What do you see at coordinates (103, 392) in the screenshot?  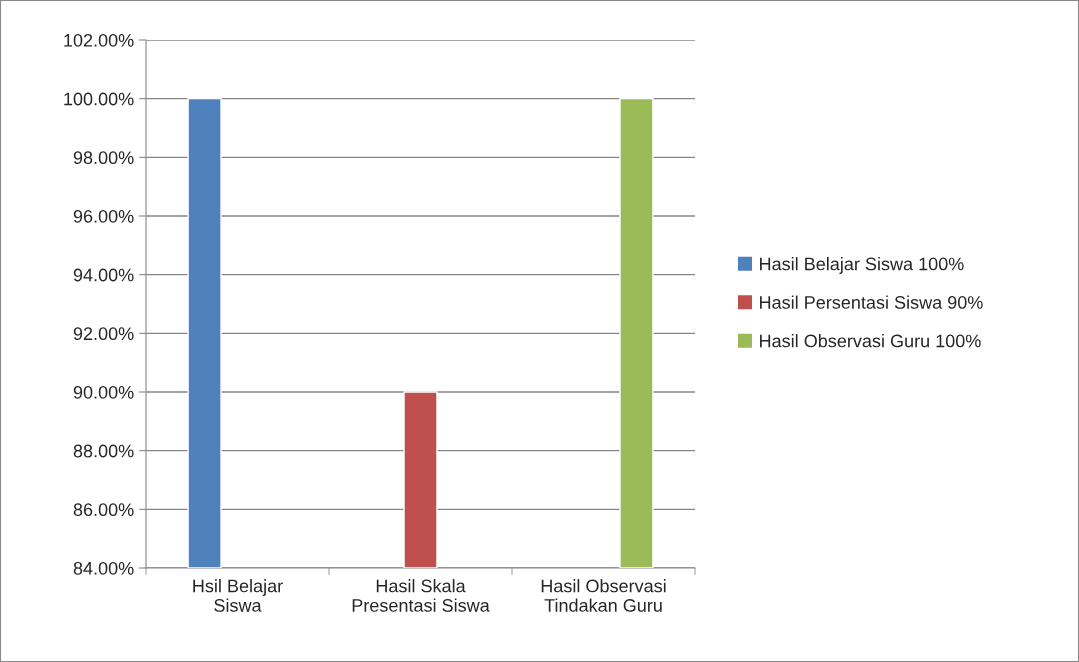 I see `y-tick-label: 90.00%` at bounding box center [103, 392].